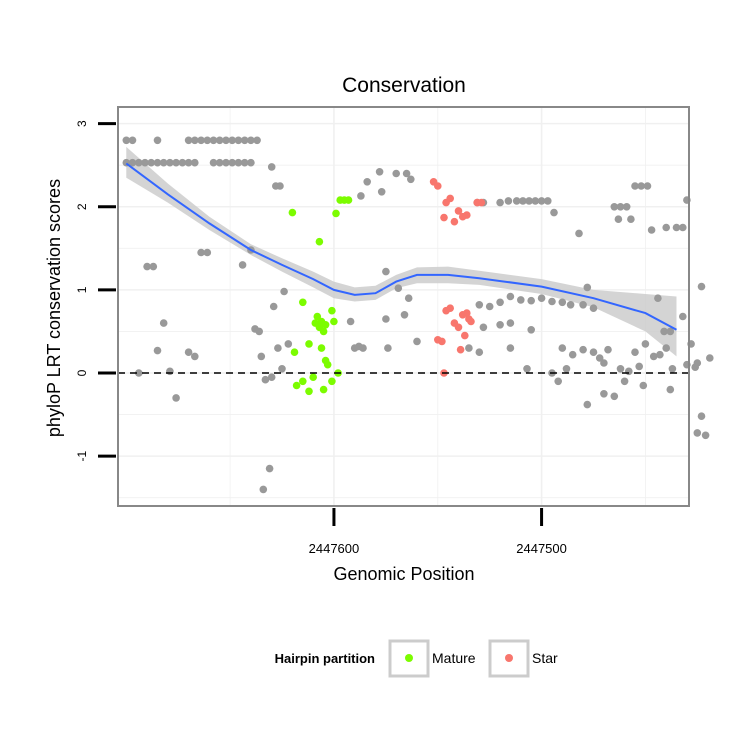  What do you see at coordinates (416, 658) in the screenshot?
I see `legend: Hairpin partition Mature Star` at bounding box center [416, 658].